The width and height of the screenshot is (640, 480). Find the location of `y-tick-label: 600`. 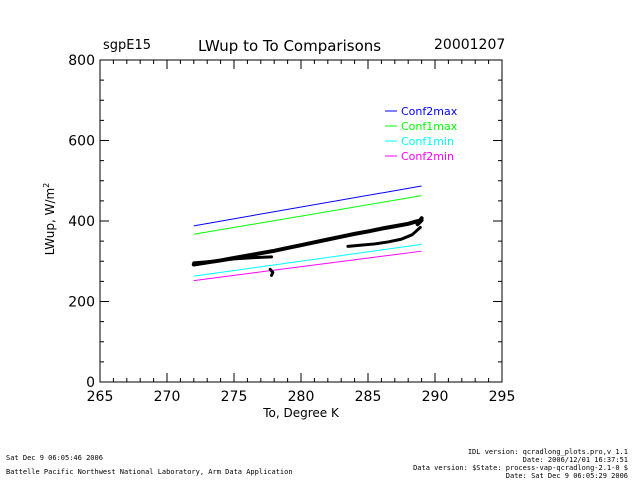

y-tick-label: 600 is located at coordinates (81, 142).